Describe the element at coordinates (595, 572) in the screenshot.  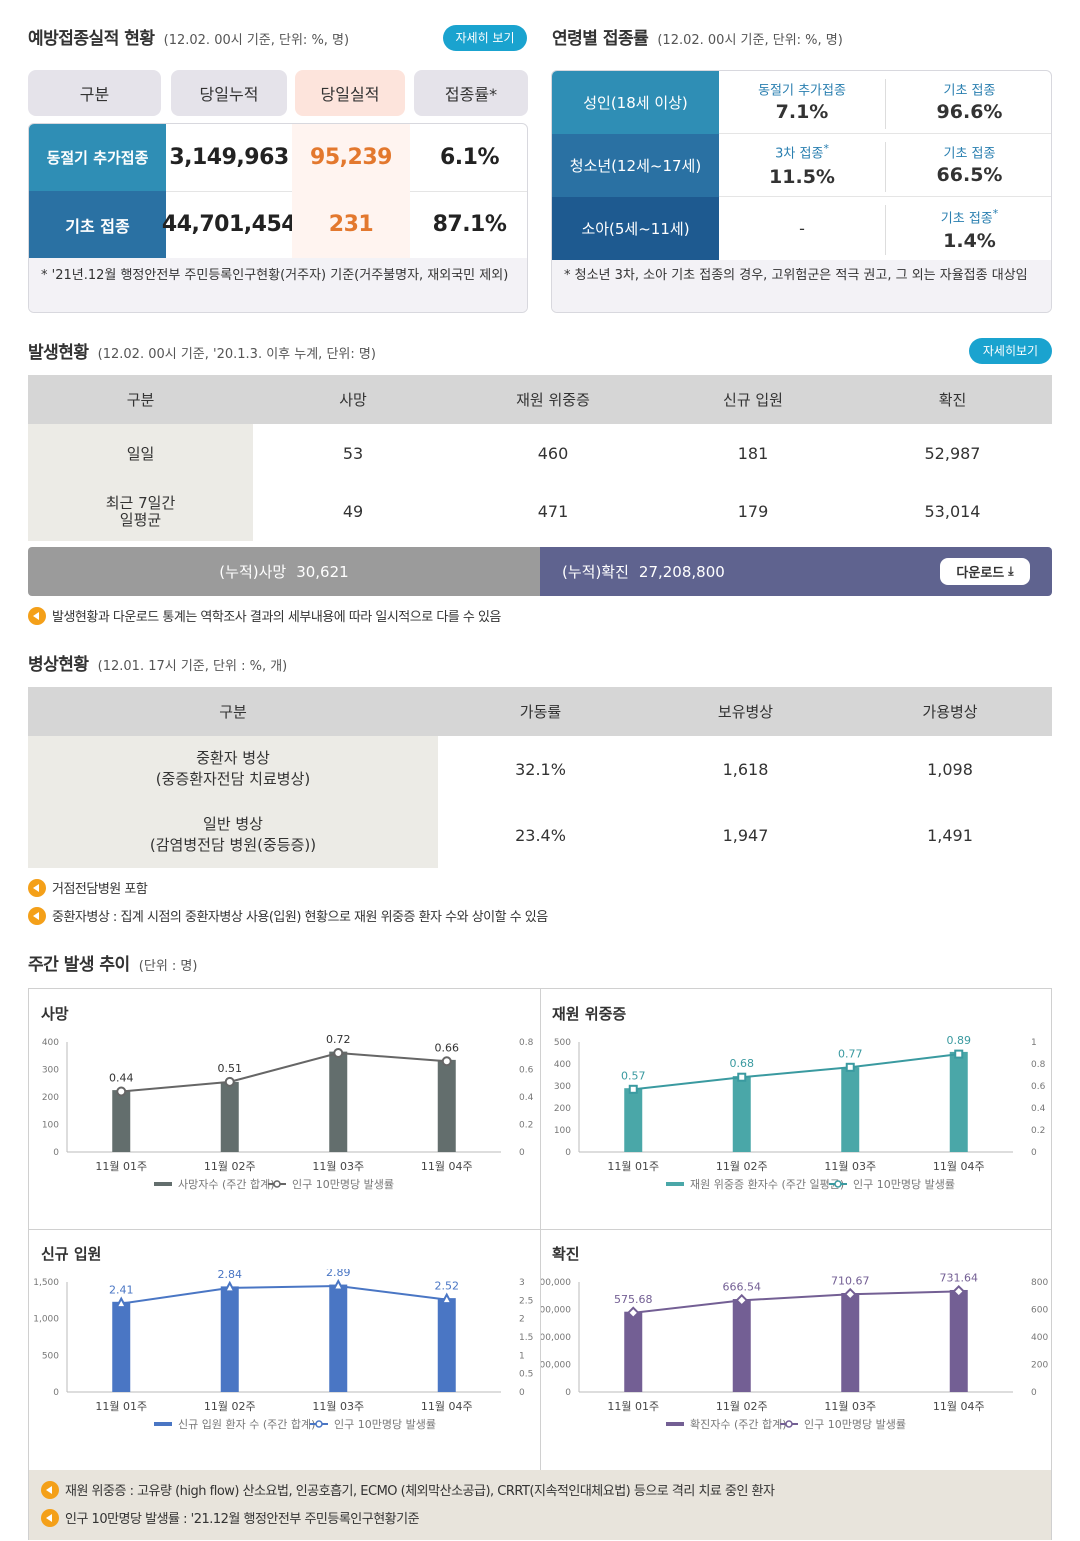
I see `cum-confirmed-label: (누적)확진` at that location.